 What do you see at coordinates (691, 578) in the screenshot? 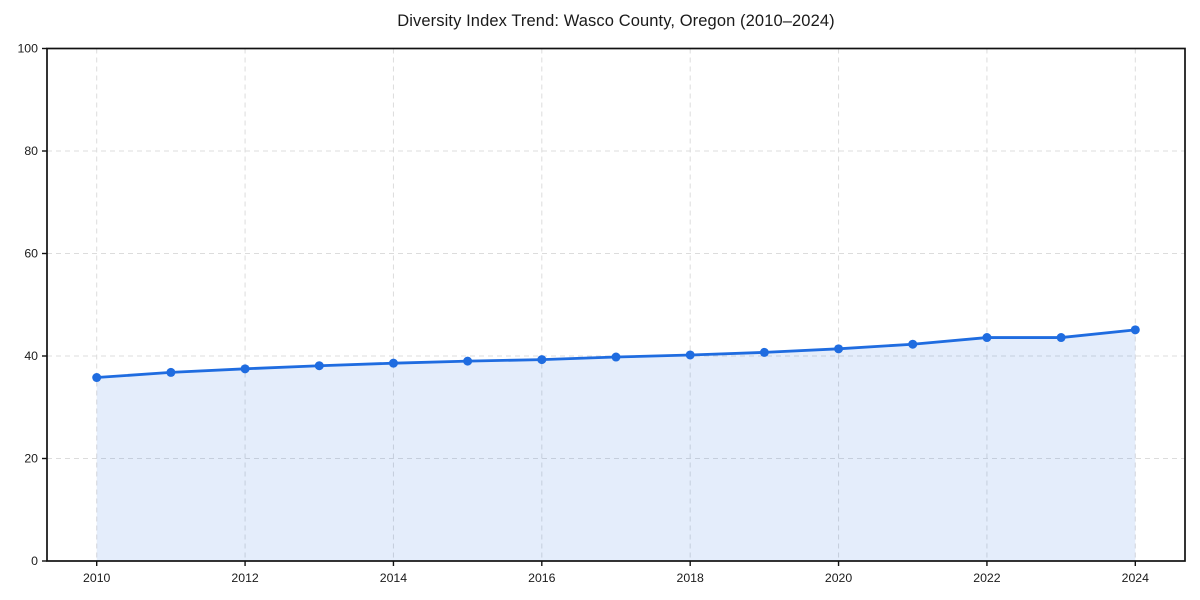
I see `x-tick-label: 2018` at bounding box center [691, 578].